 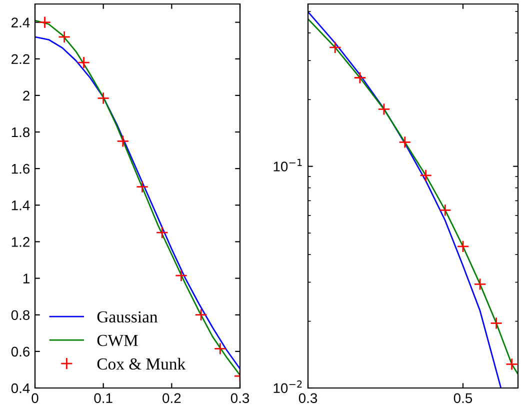 What do you see at coordinates (26, 279) in the screenshot?
I see `y-tick-label: 1` at bounding box center [26, 279].